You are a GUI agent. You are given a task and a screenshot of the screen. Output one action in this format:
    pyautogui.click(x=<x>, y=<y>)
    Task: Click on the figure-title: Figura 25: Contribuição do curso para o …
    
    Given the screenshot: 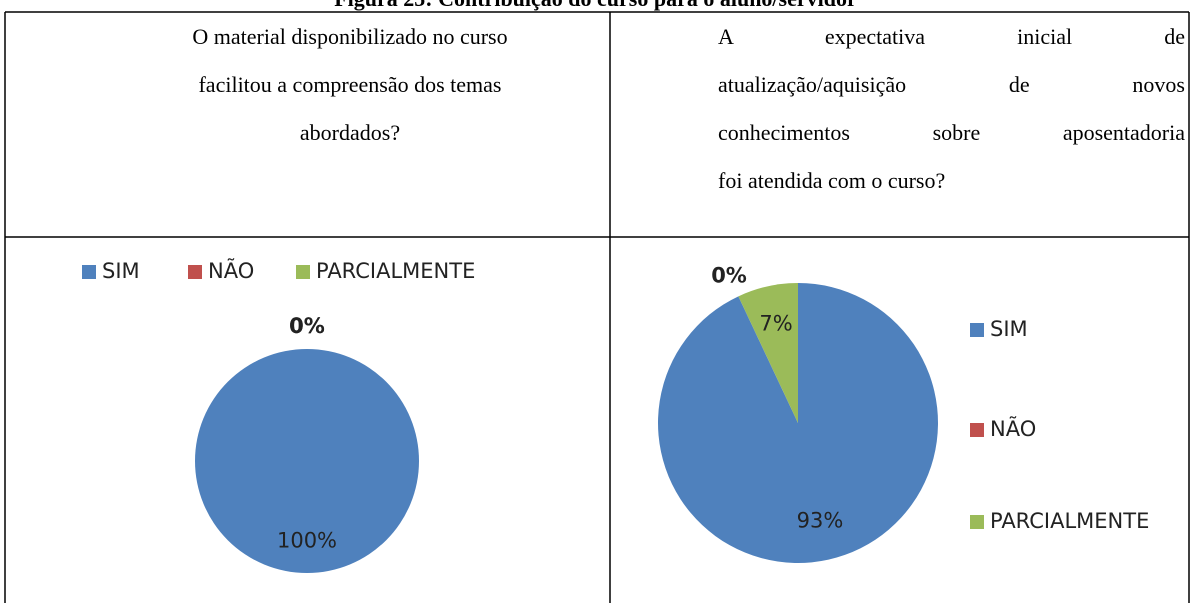 What is the action you would take?
    pyautogui.click(x=595, y=6)
    